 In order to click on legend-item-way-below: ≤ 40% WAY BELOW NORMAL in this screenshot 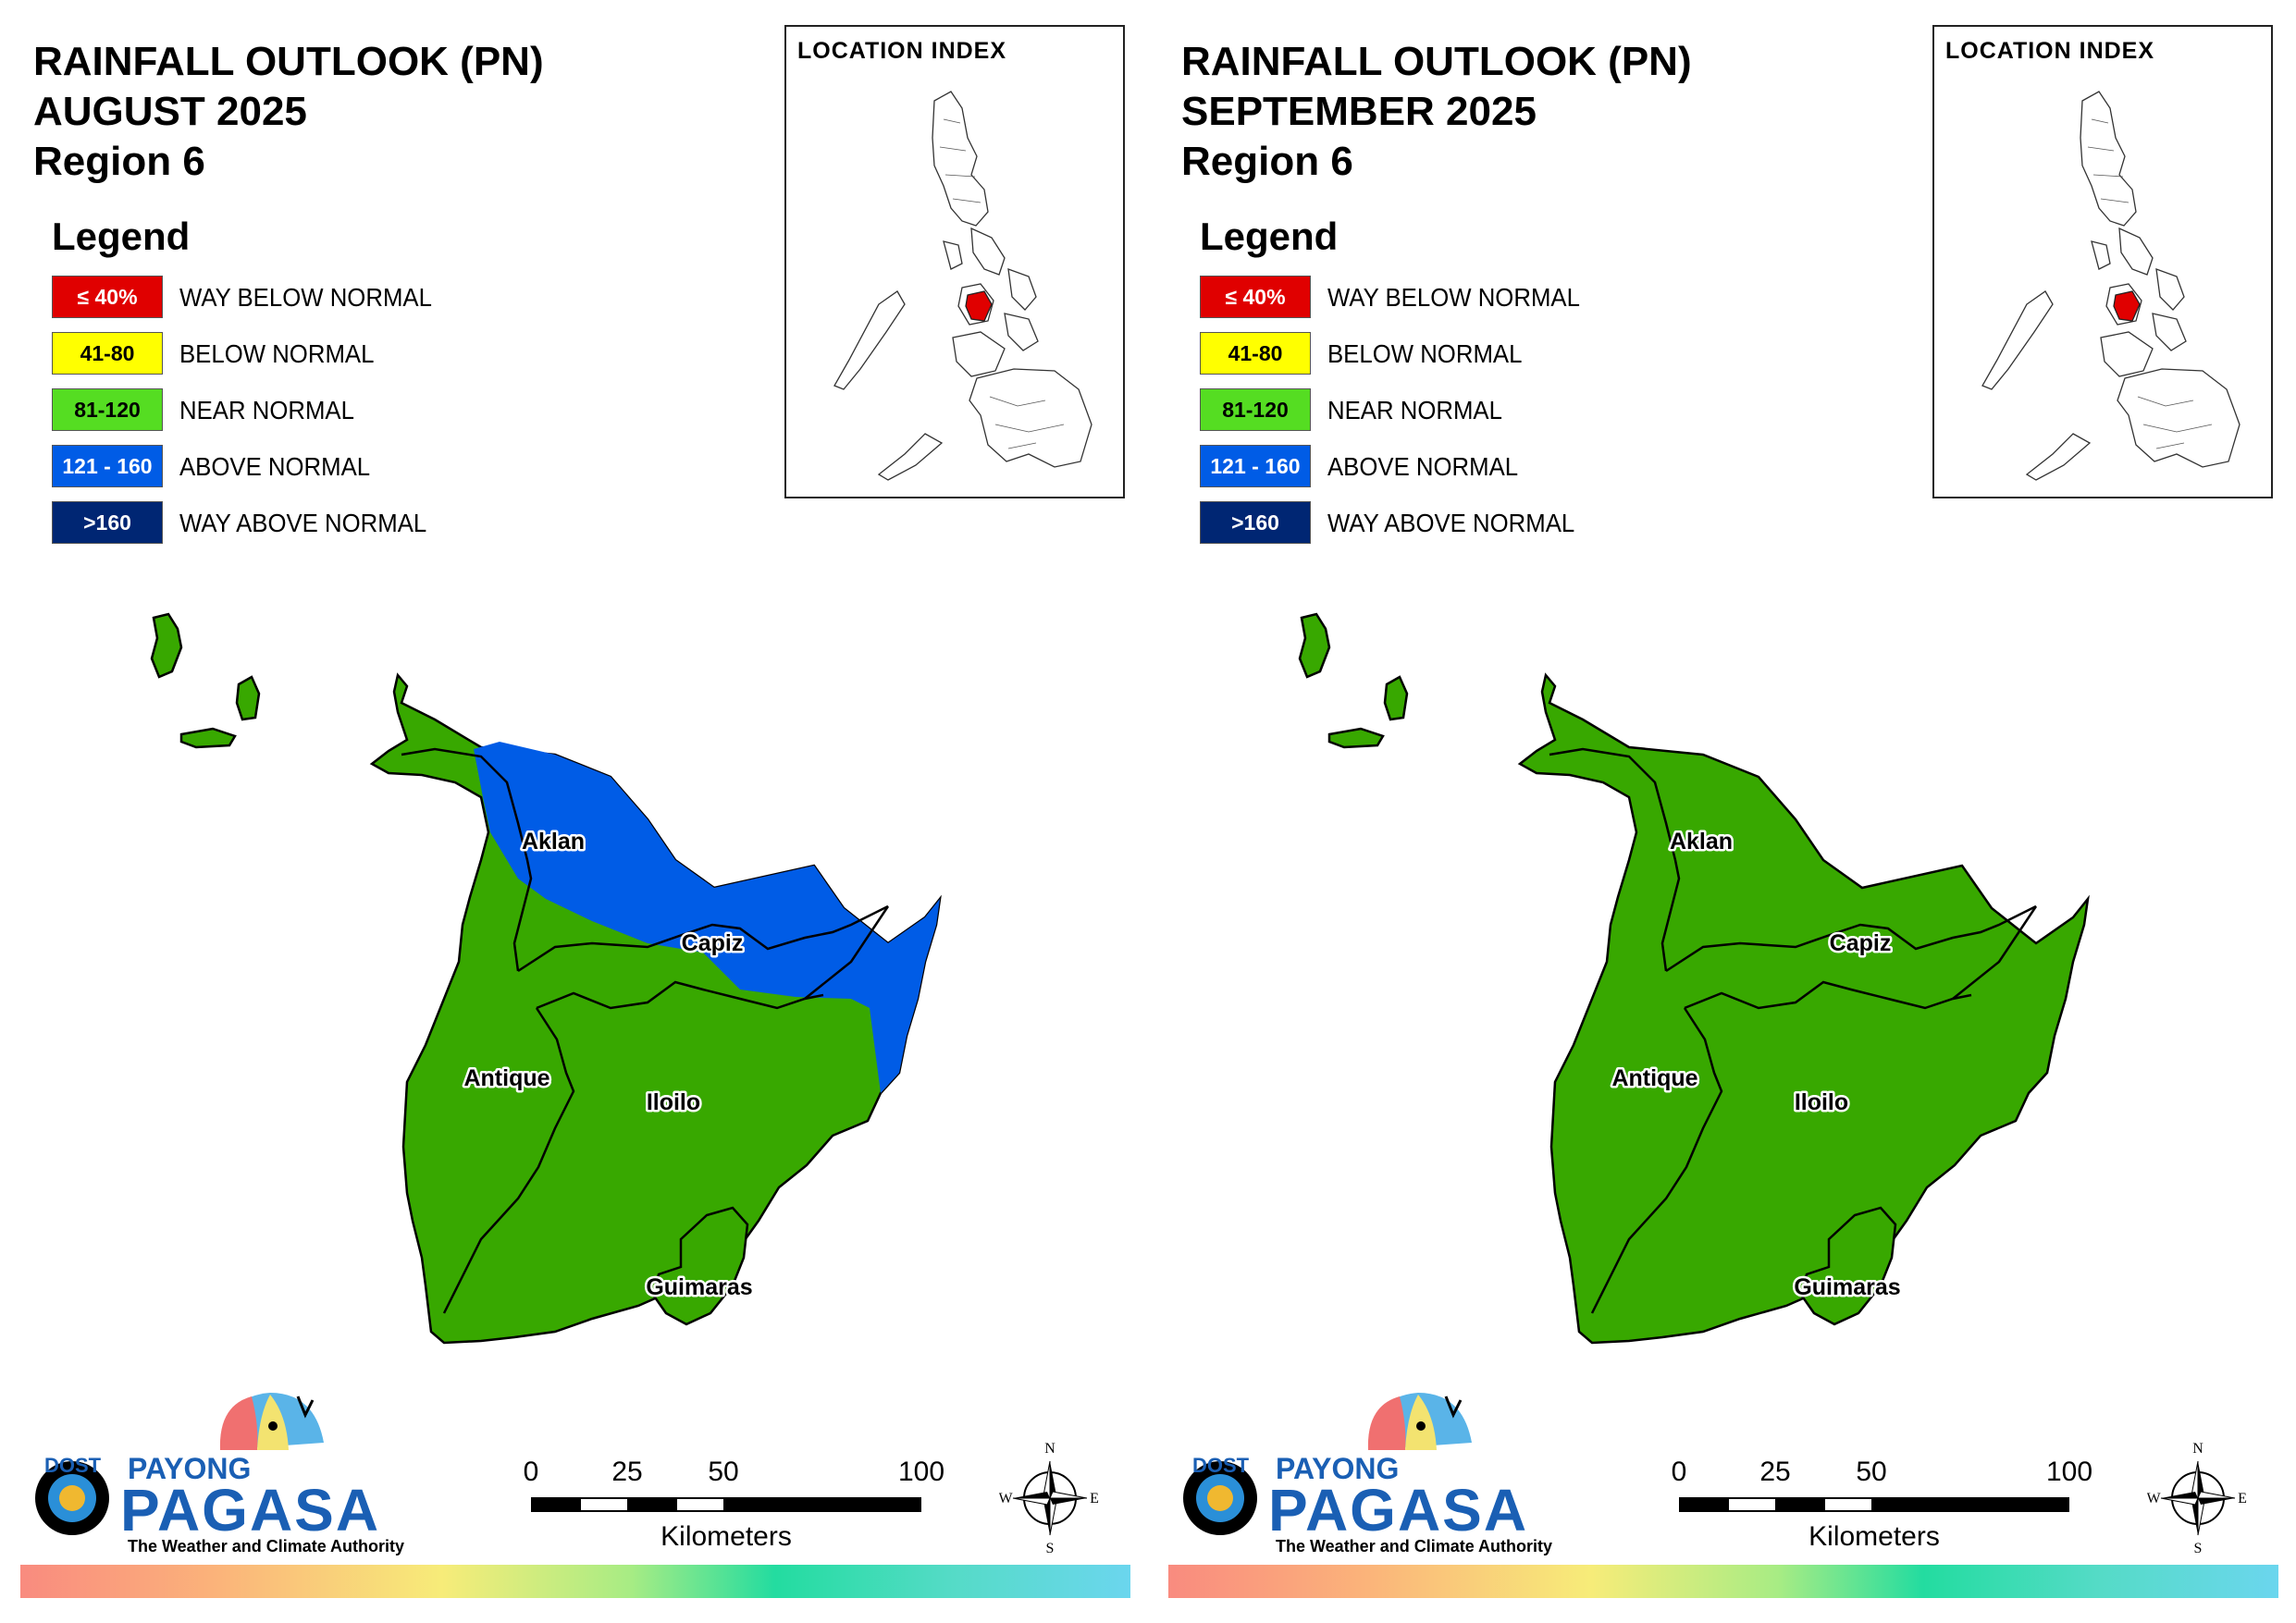, I will do `click(242, 304)`.